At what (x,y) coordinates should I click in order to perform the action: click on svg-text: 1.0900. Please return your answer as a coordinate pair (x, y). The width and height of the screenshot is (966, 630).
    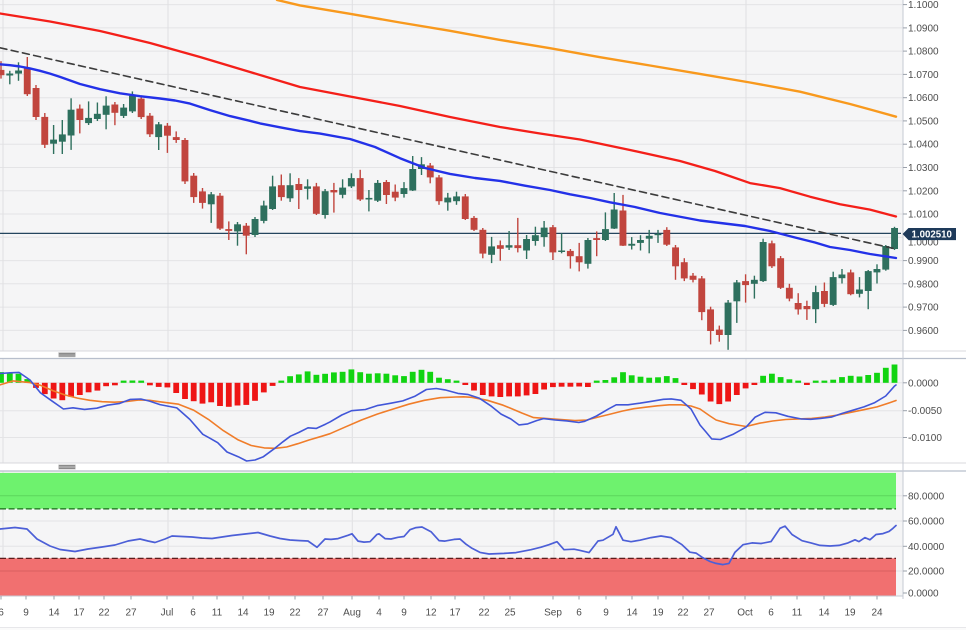
    Looking at the image, I should click on (923, 28).